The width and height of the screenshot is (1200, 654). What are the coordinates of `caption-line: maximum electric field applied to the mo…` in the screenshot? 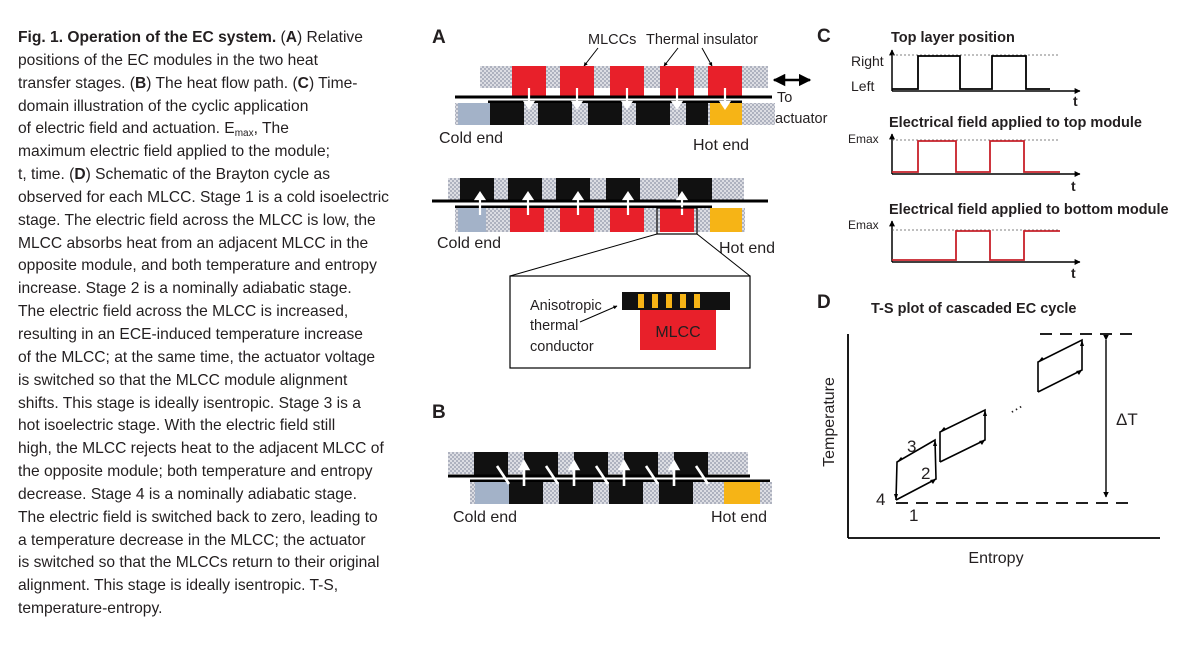 It's located at (209, 152).